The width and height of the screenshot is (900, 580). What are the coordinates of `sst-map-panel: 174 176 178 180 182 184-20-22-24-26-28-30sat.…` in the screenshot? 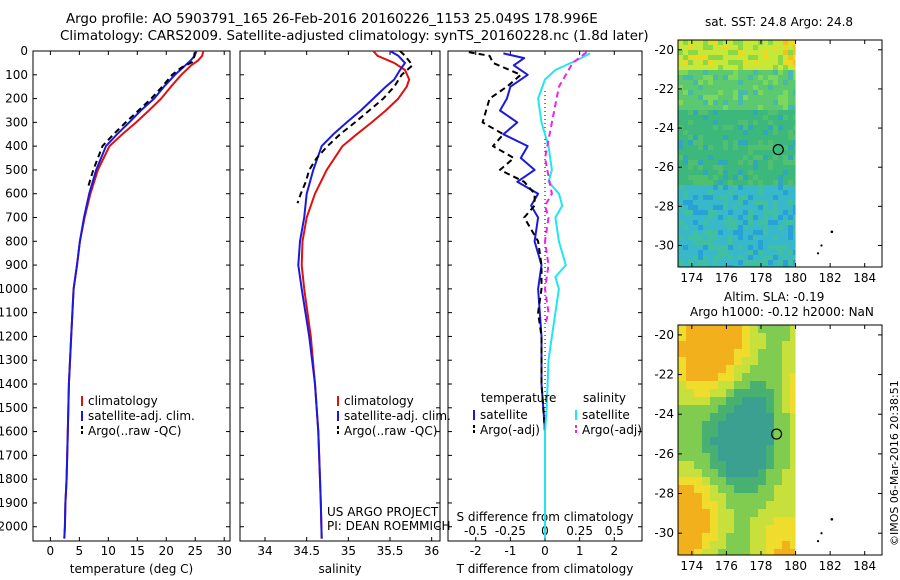 It's located at (768, 150).